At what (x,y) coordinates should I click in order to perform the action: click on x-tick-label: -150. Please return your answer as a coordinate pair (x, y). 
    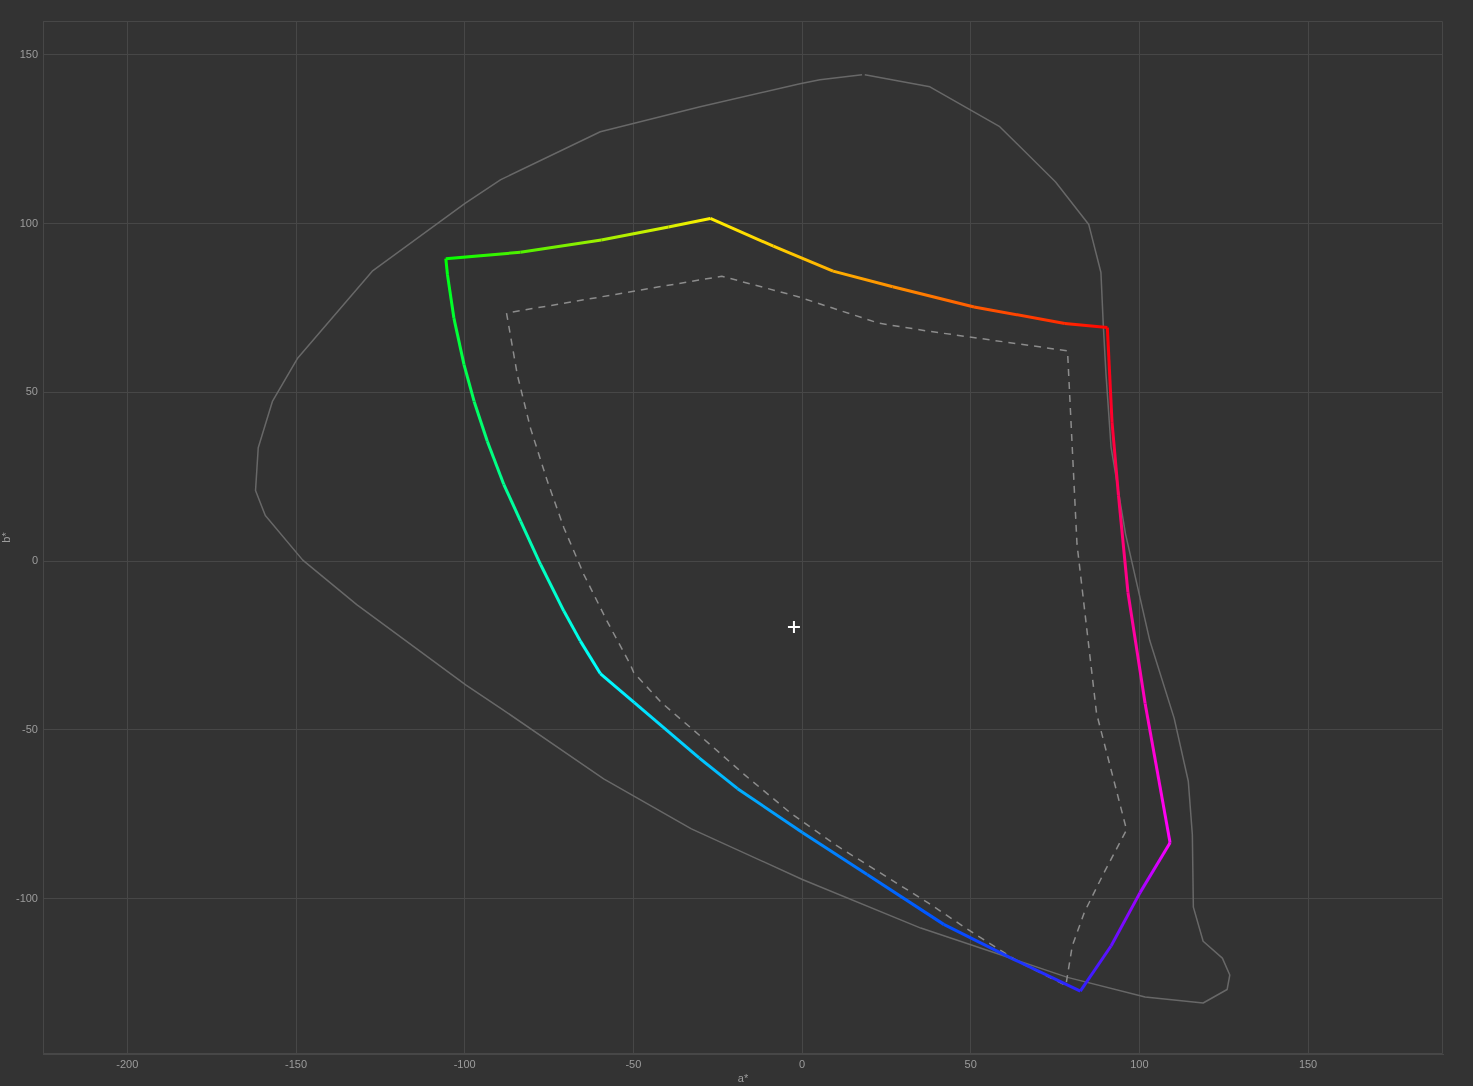
    Looking at the image, I should click on (296, 1063).